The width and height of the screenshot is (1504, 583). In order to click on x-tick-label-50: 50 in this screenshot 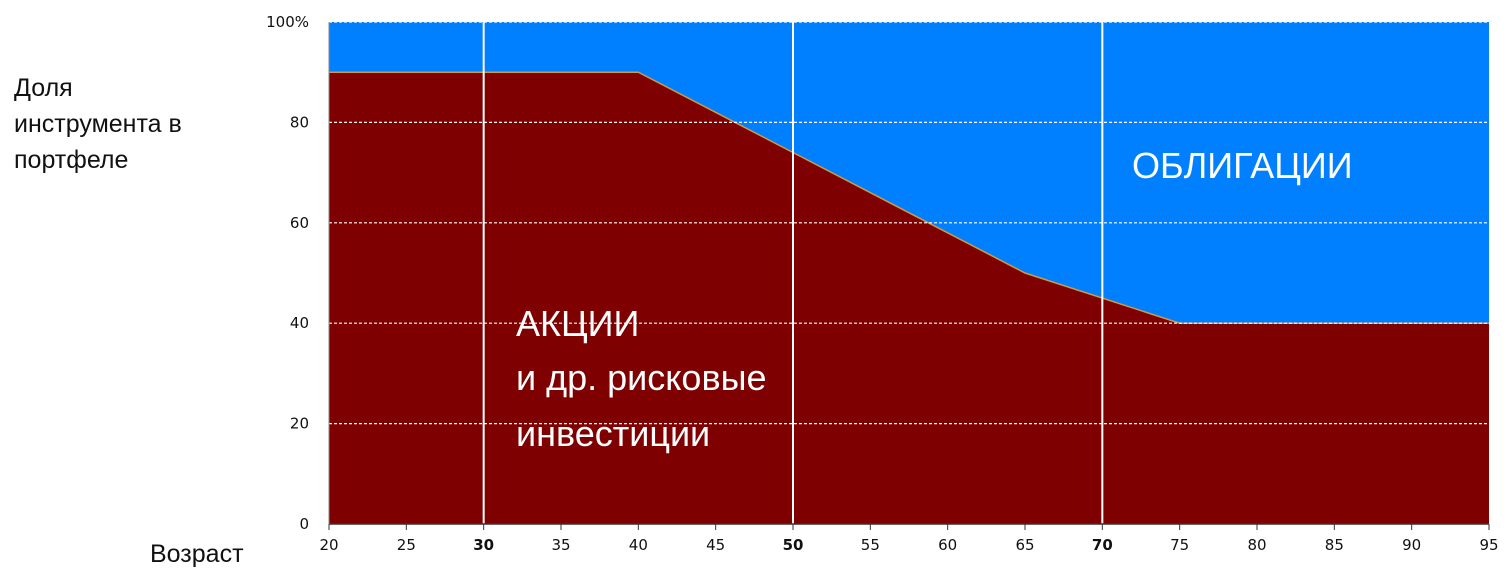, I will do `click(793, 545)`.